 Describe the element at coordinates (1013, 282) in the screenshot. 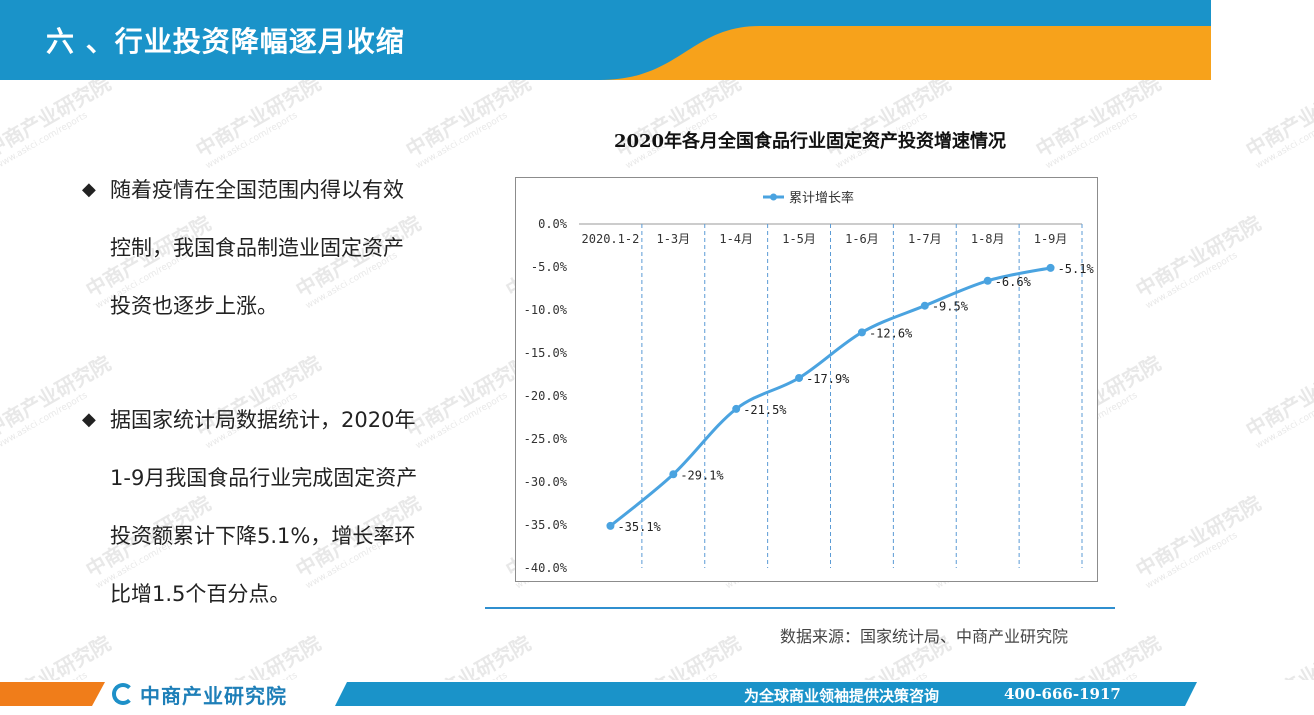

I see `data-label: -6.6%` at that location.